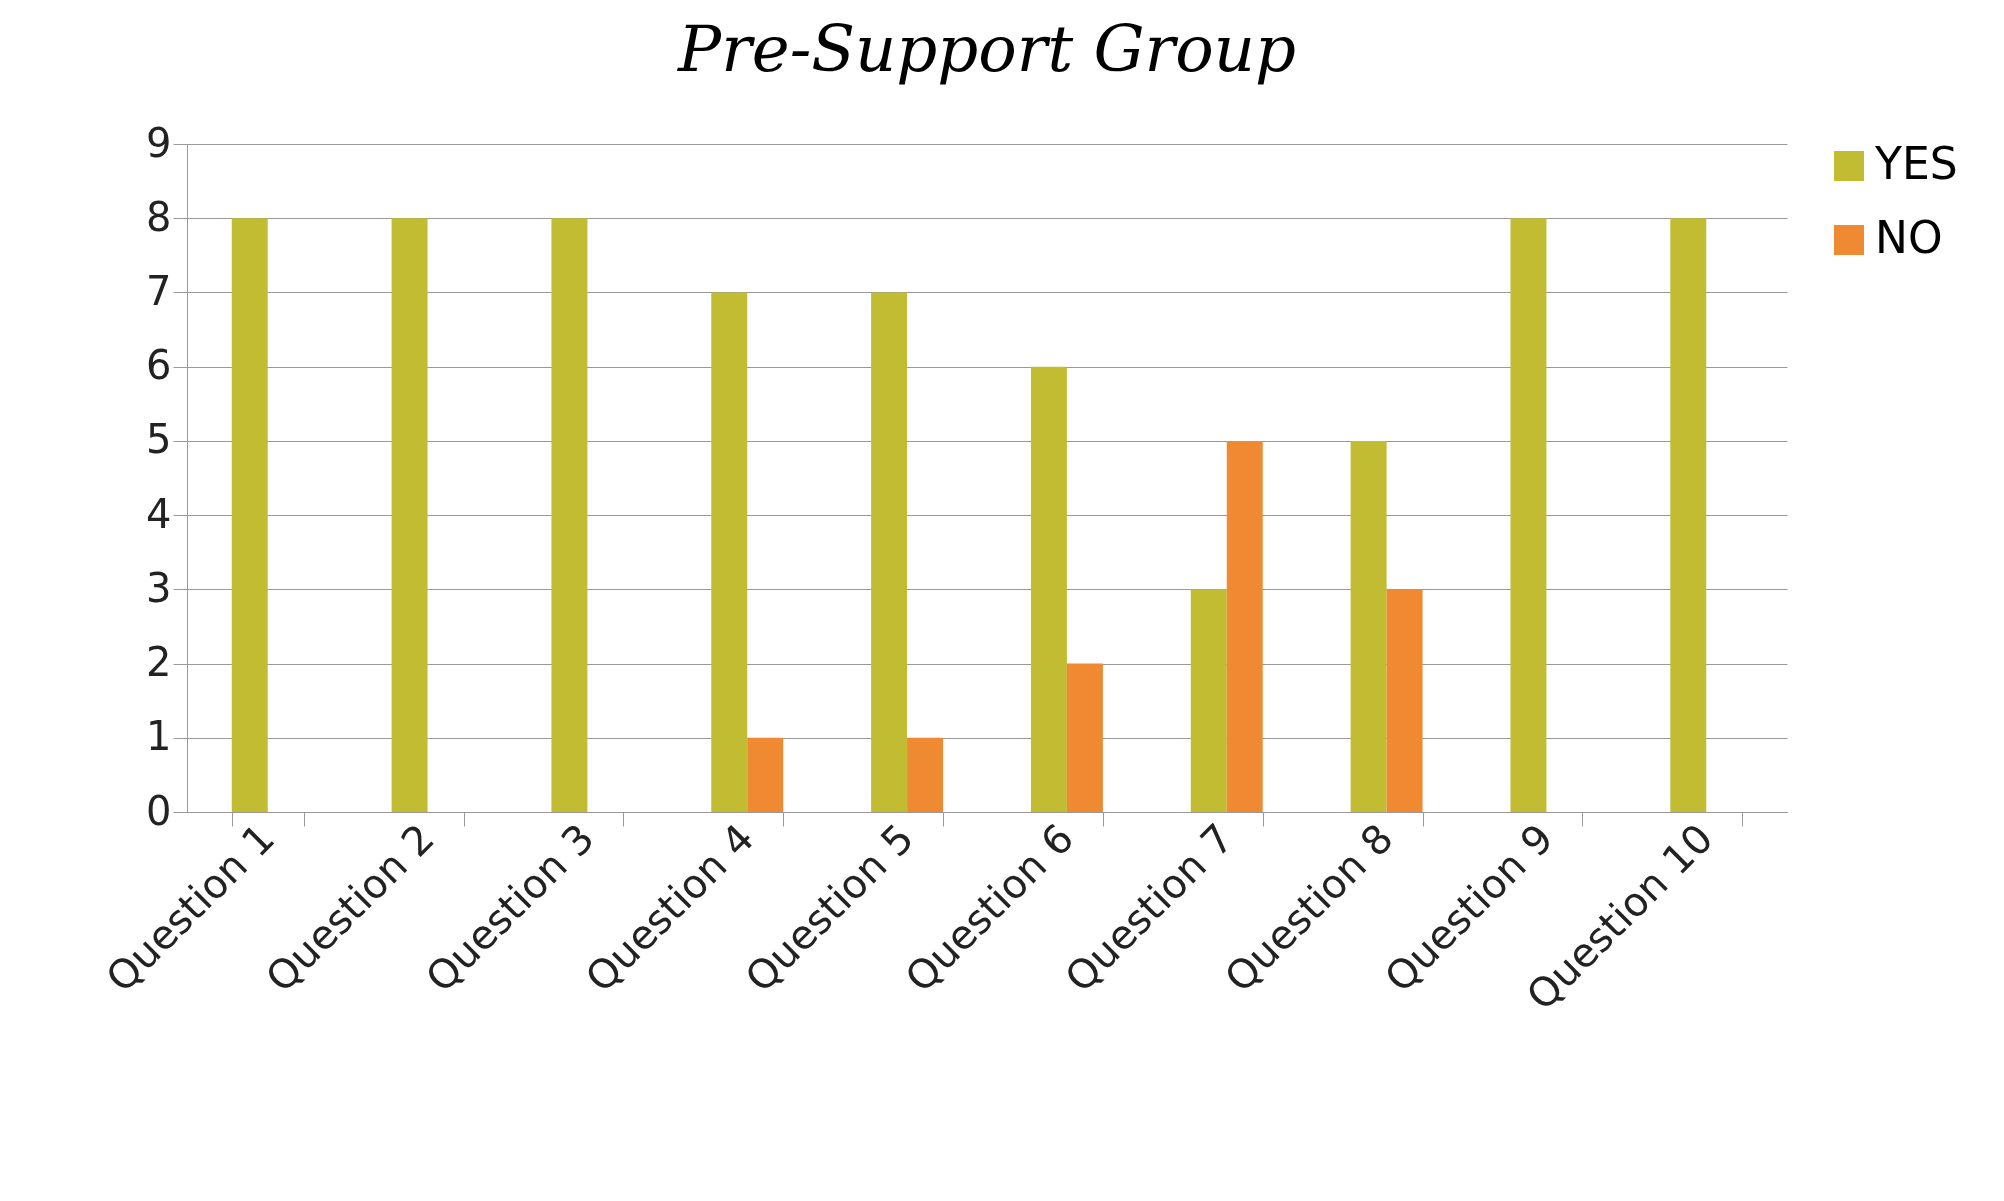 The width and height of the screenshot is (2004, 1201). Describe the element at coordinates (159, 587) in the screenshot. I see `y-tick-label: 3` at that location.